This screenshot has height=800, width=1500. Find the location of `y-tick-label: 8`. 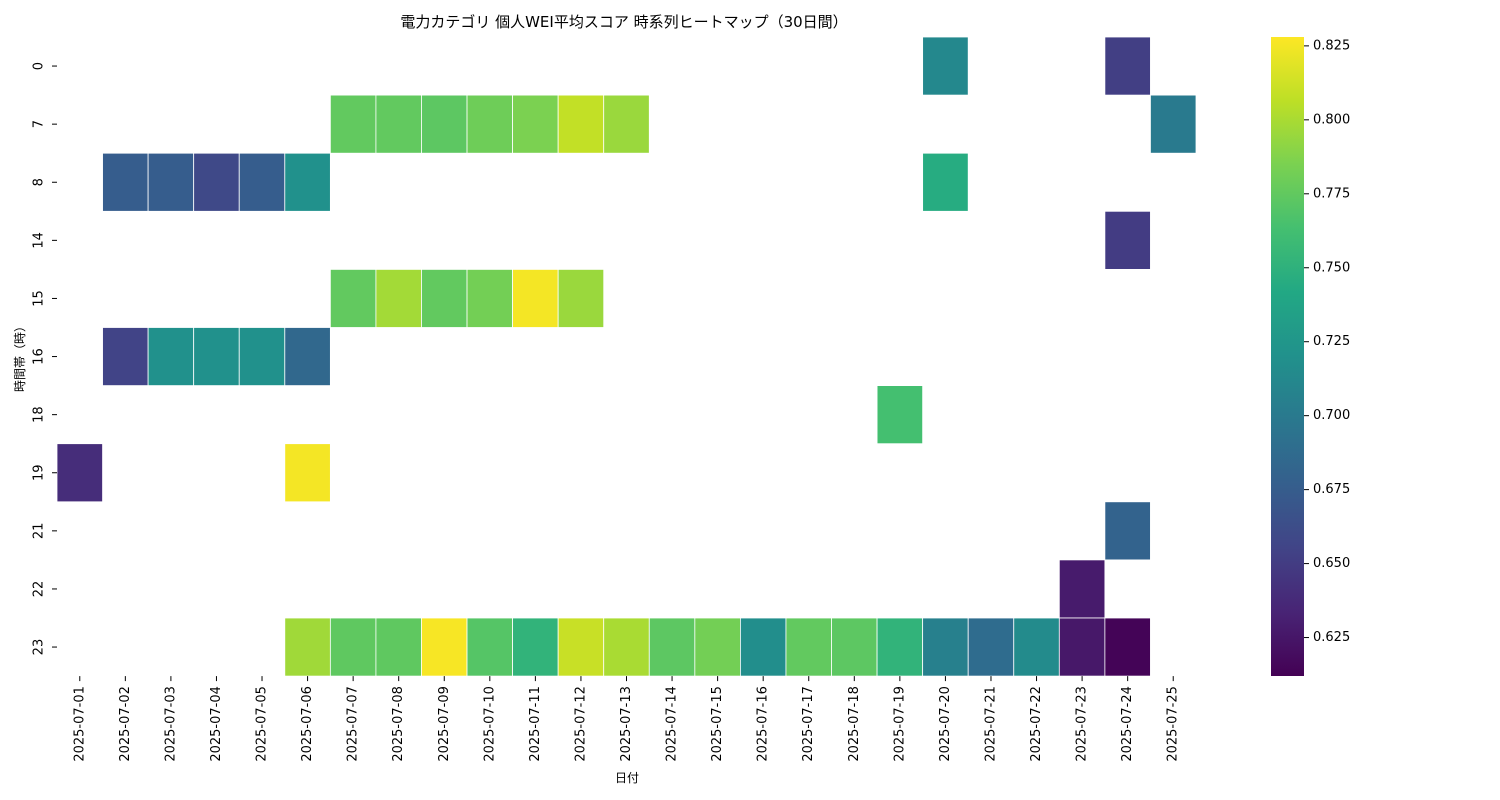

y-tick-label: 8 is located at coordinates (39, 182).